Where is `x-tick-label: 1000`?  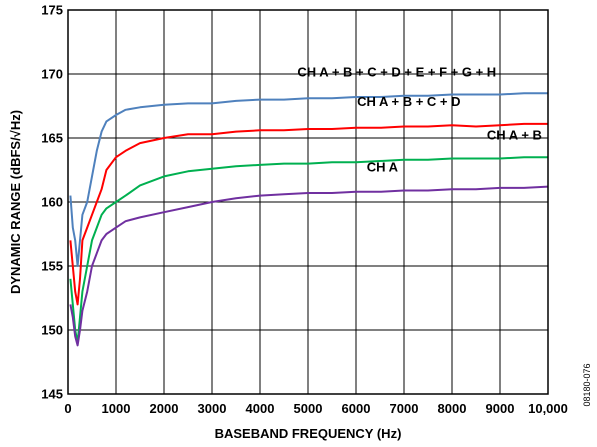 x-tick-label: 1000 is located at coordinates (116, 408).